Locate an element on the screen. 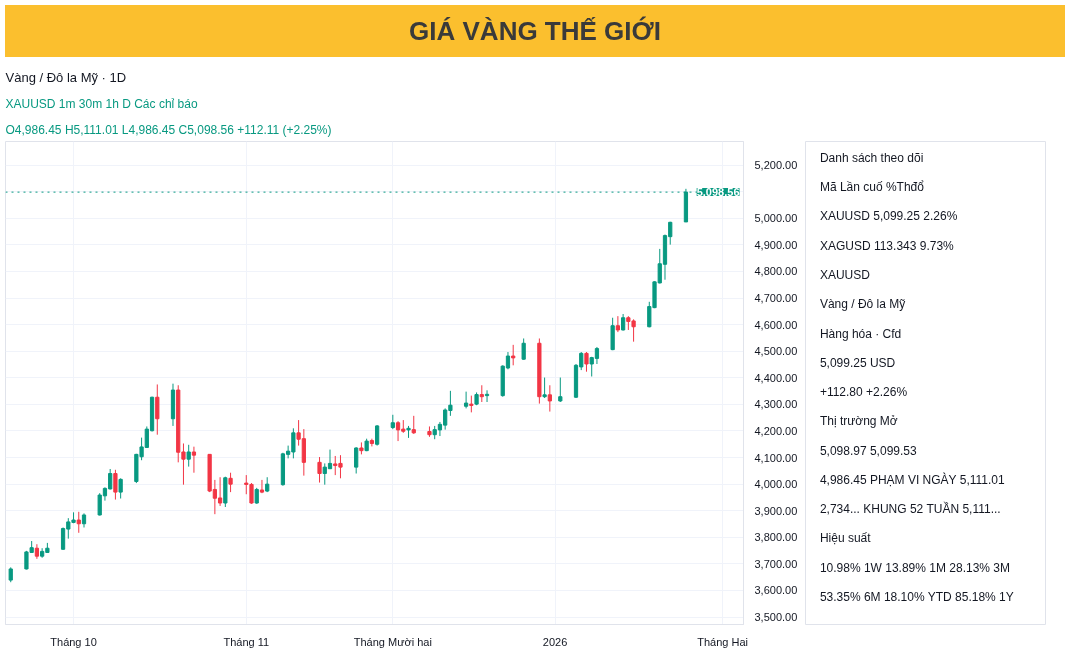 This screenshot has height=656, width=1069. y-tick-label: 4,700.00 is located at coordinates (776, 298).